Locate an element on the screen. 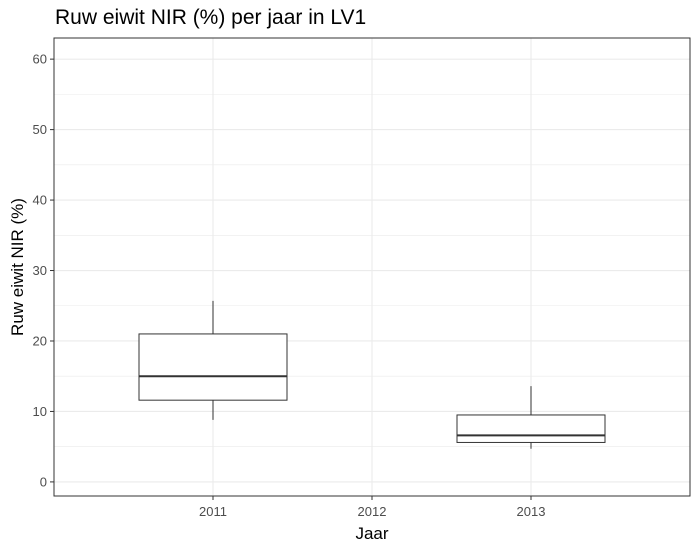  x-tick-label: 2012 is located at coordinates (372, 511).